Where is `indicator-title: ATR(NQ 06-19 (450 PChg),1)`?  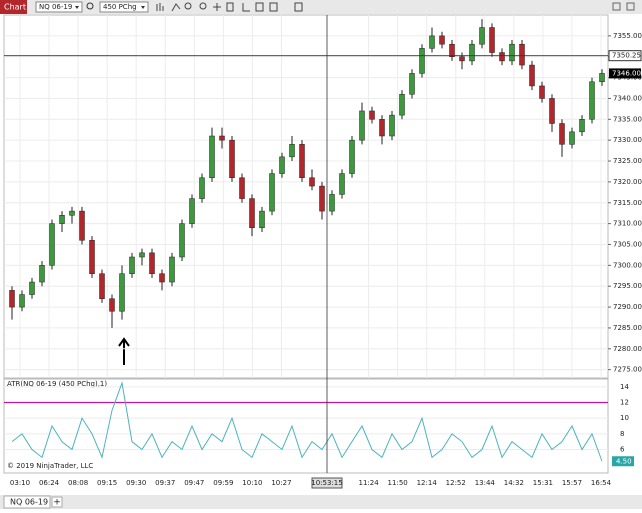
indicator-title: ATR(NQ 06-19 (450 PChg),1) is located at coordinates (57, 384).